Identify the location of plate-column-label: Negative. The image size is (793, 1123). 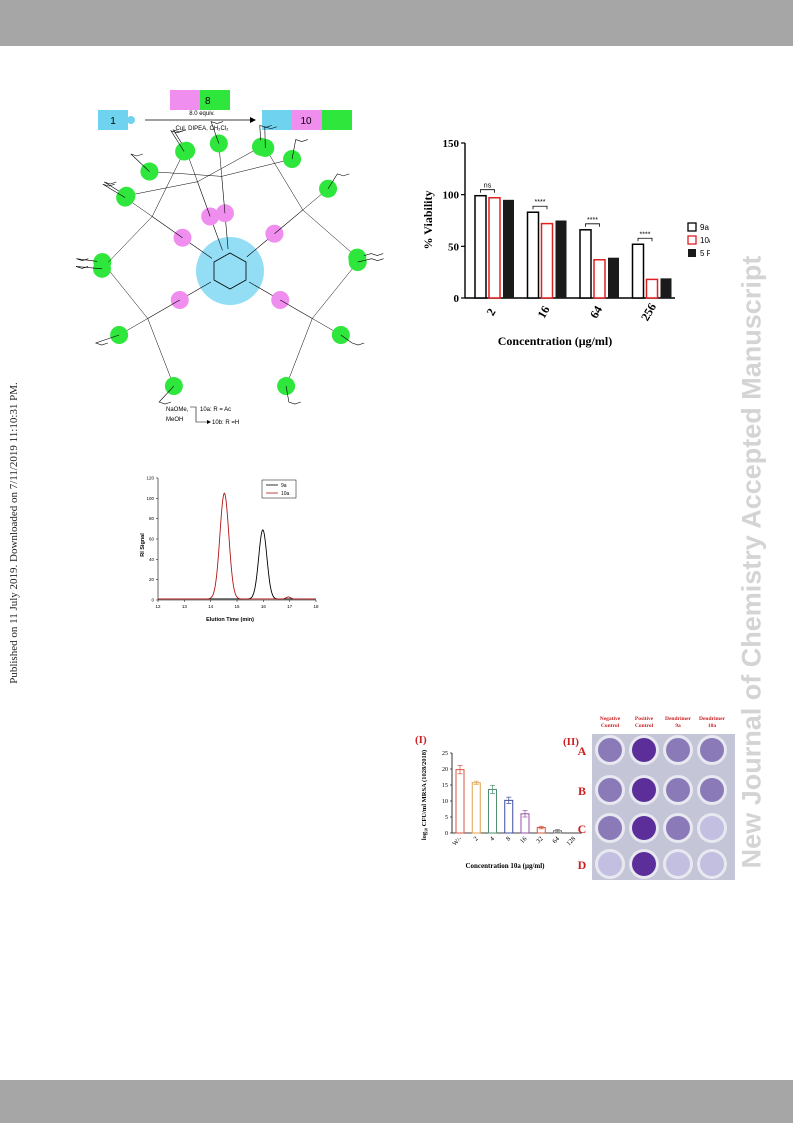
(610, 719).